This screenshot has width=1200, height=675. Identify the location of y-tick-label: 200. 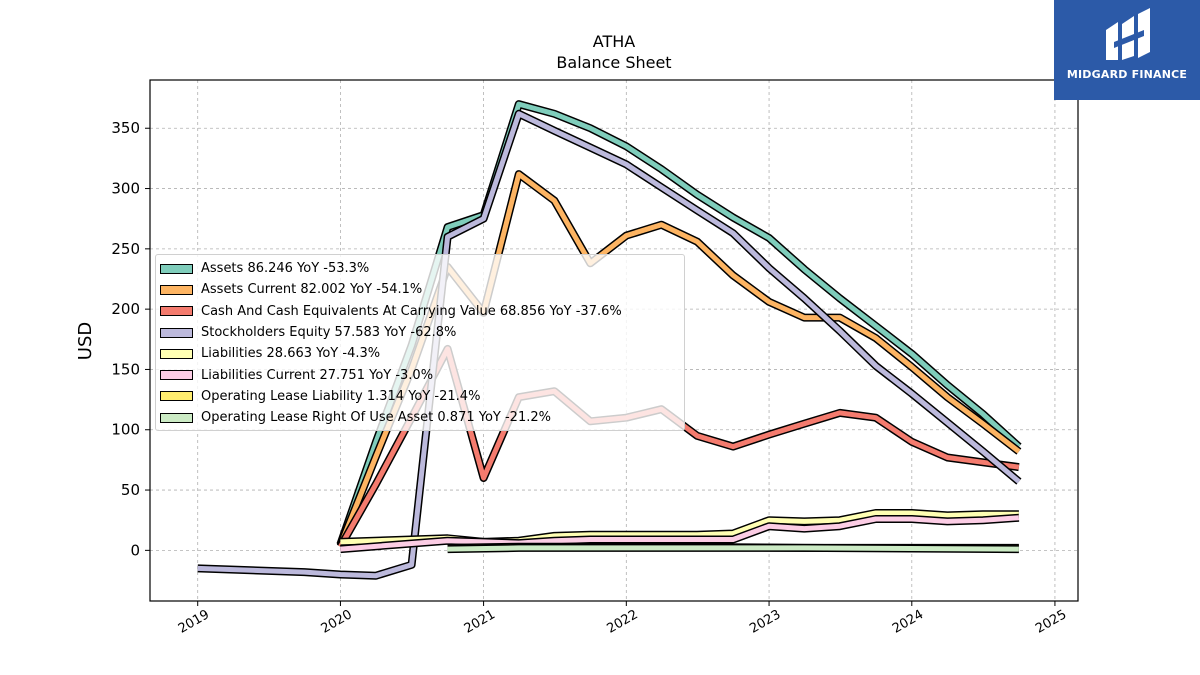
(125, 309).